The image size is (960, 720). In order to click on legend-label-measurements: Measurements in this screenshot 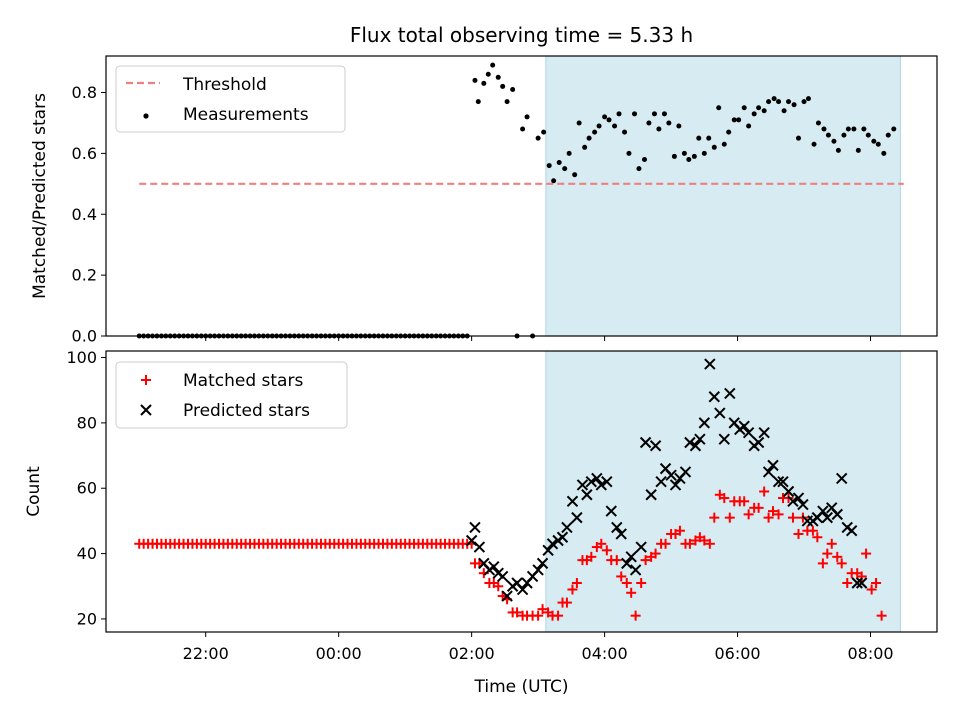, I will do `click(246, 115)`.